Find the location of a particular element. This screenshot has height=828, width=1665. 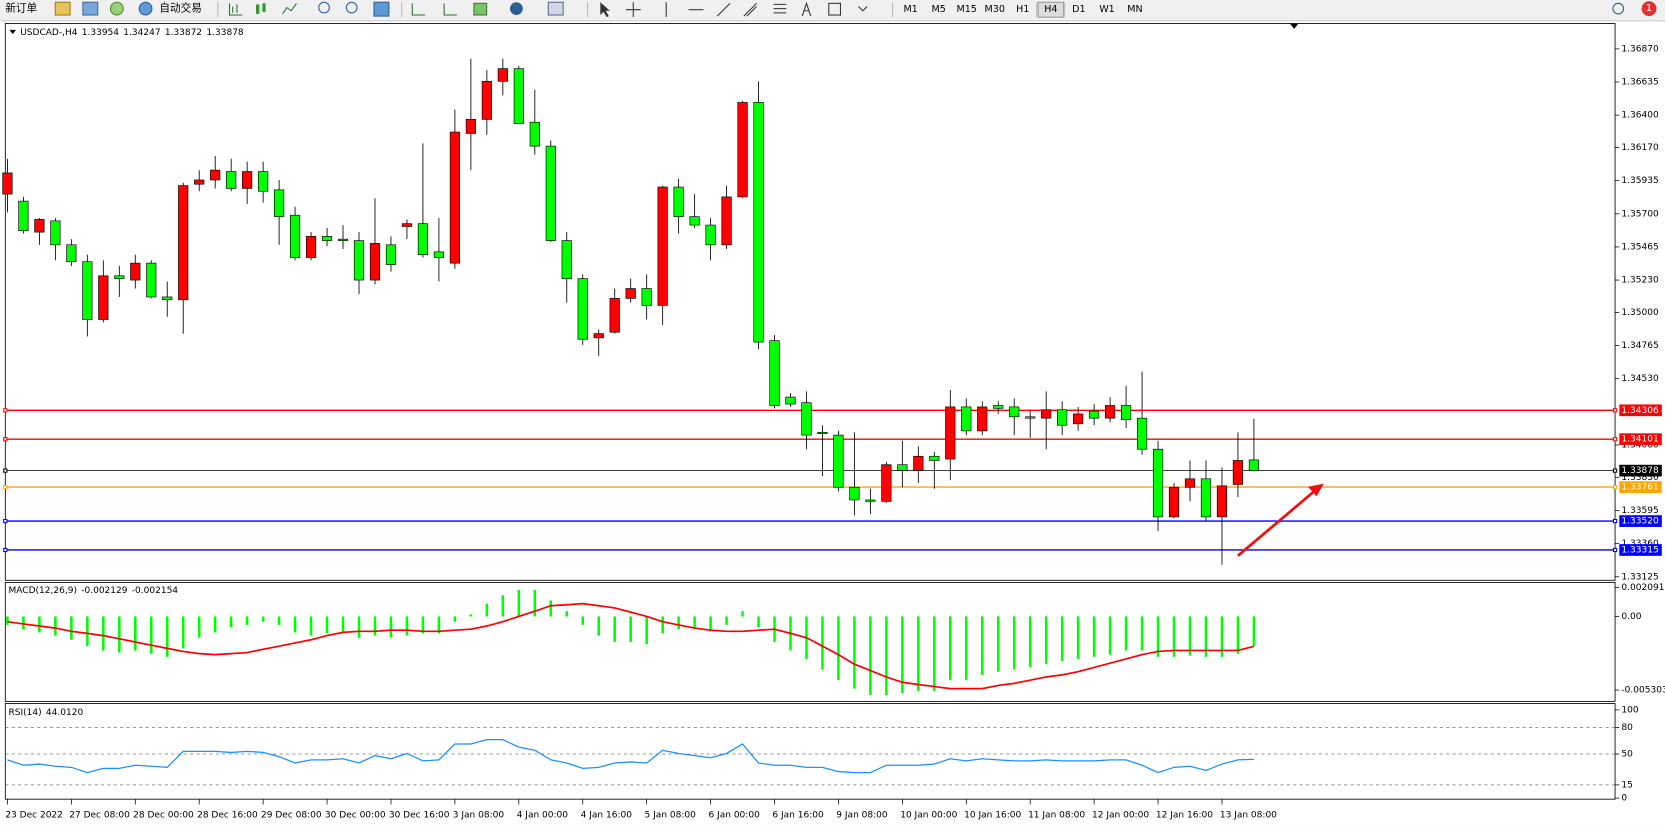

timeframe-label: M5 is located at coordinates (938, 9).